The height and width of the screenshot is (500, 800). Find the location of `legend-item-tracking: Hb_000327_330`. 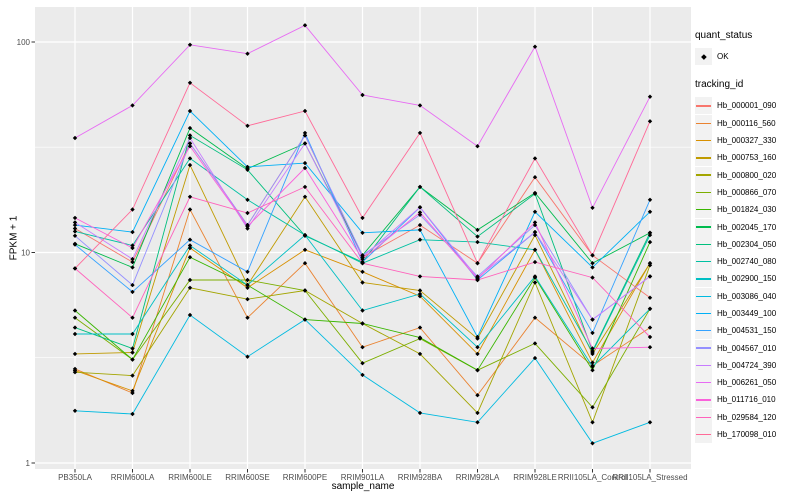

legend-item-tracking: Hb_000327_330 is located at coordinates (747, 141).